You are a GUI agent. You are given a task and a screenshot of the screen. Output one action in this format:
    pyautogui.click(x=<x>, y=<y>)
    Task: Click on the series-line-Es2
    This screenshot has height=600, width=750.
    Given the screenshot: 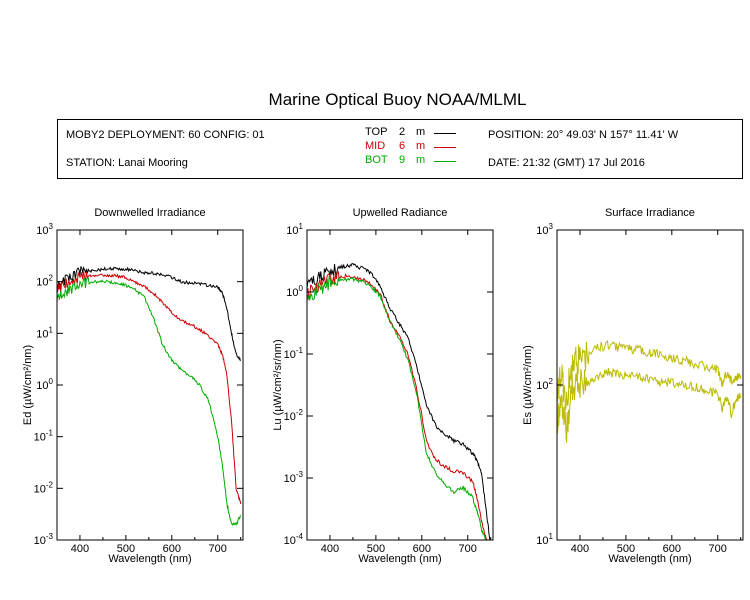 What is the action you would take?
    pyautogui.click(x=649, y=405)
    